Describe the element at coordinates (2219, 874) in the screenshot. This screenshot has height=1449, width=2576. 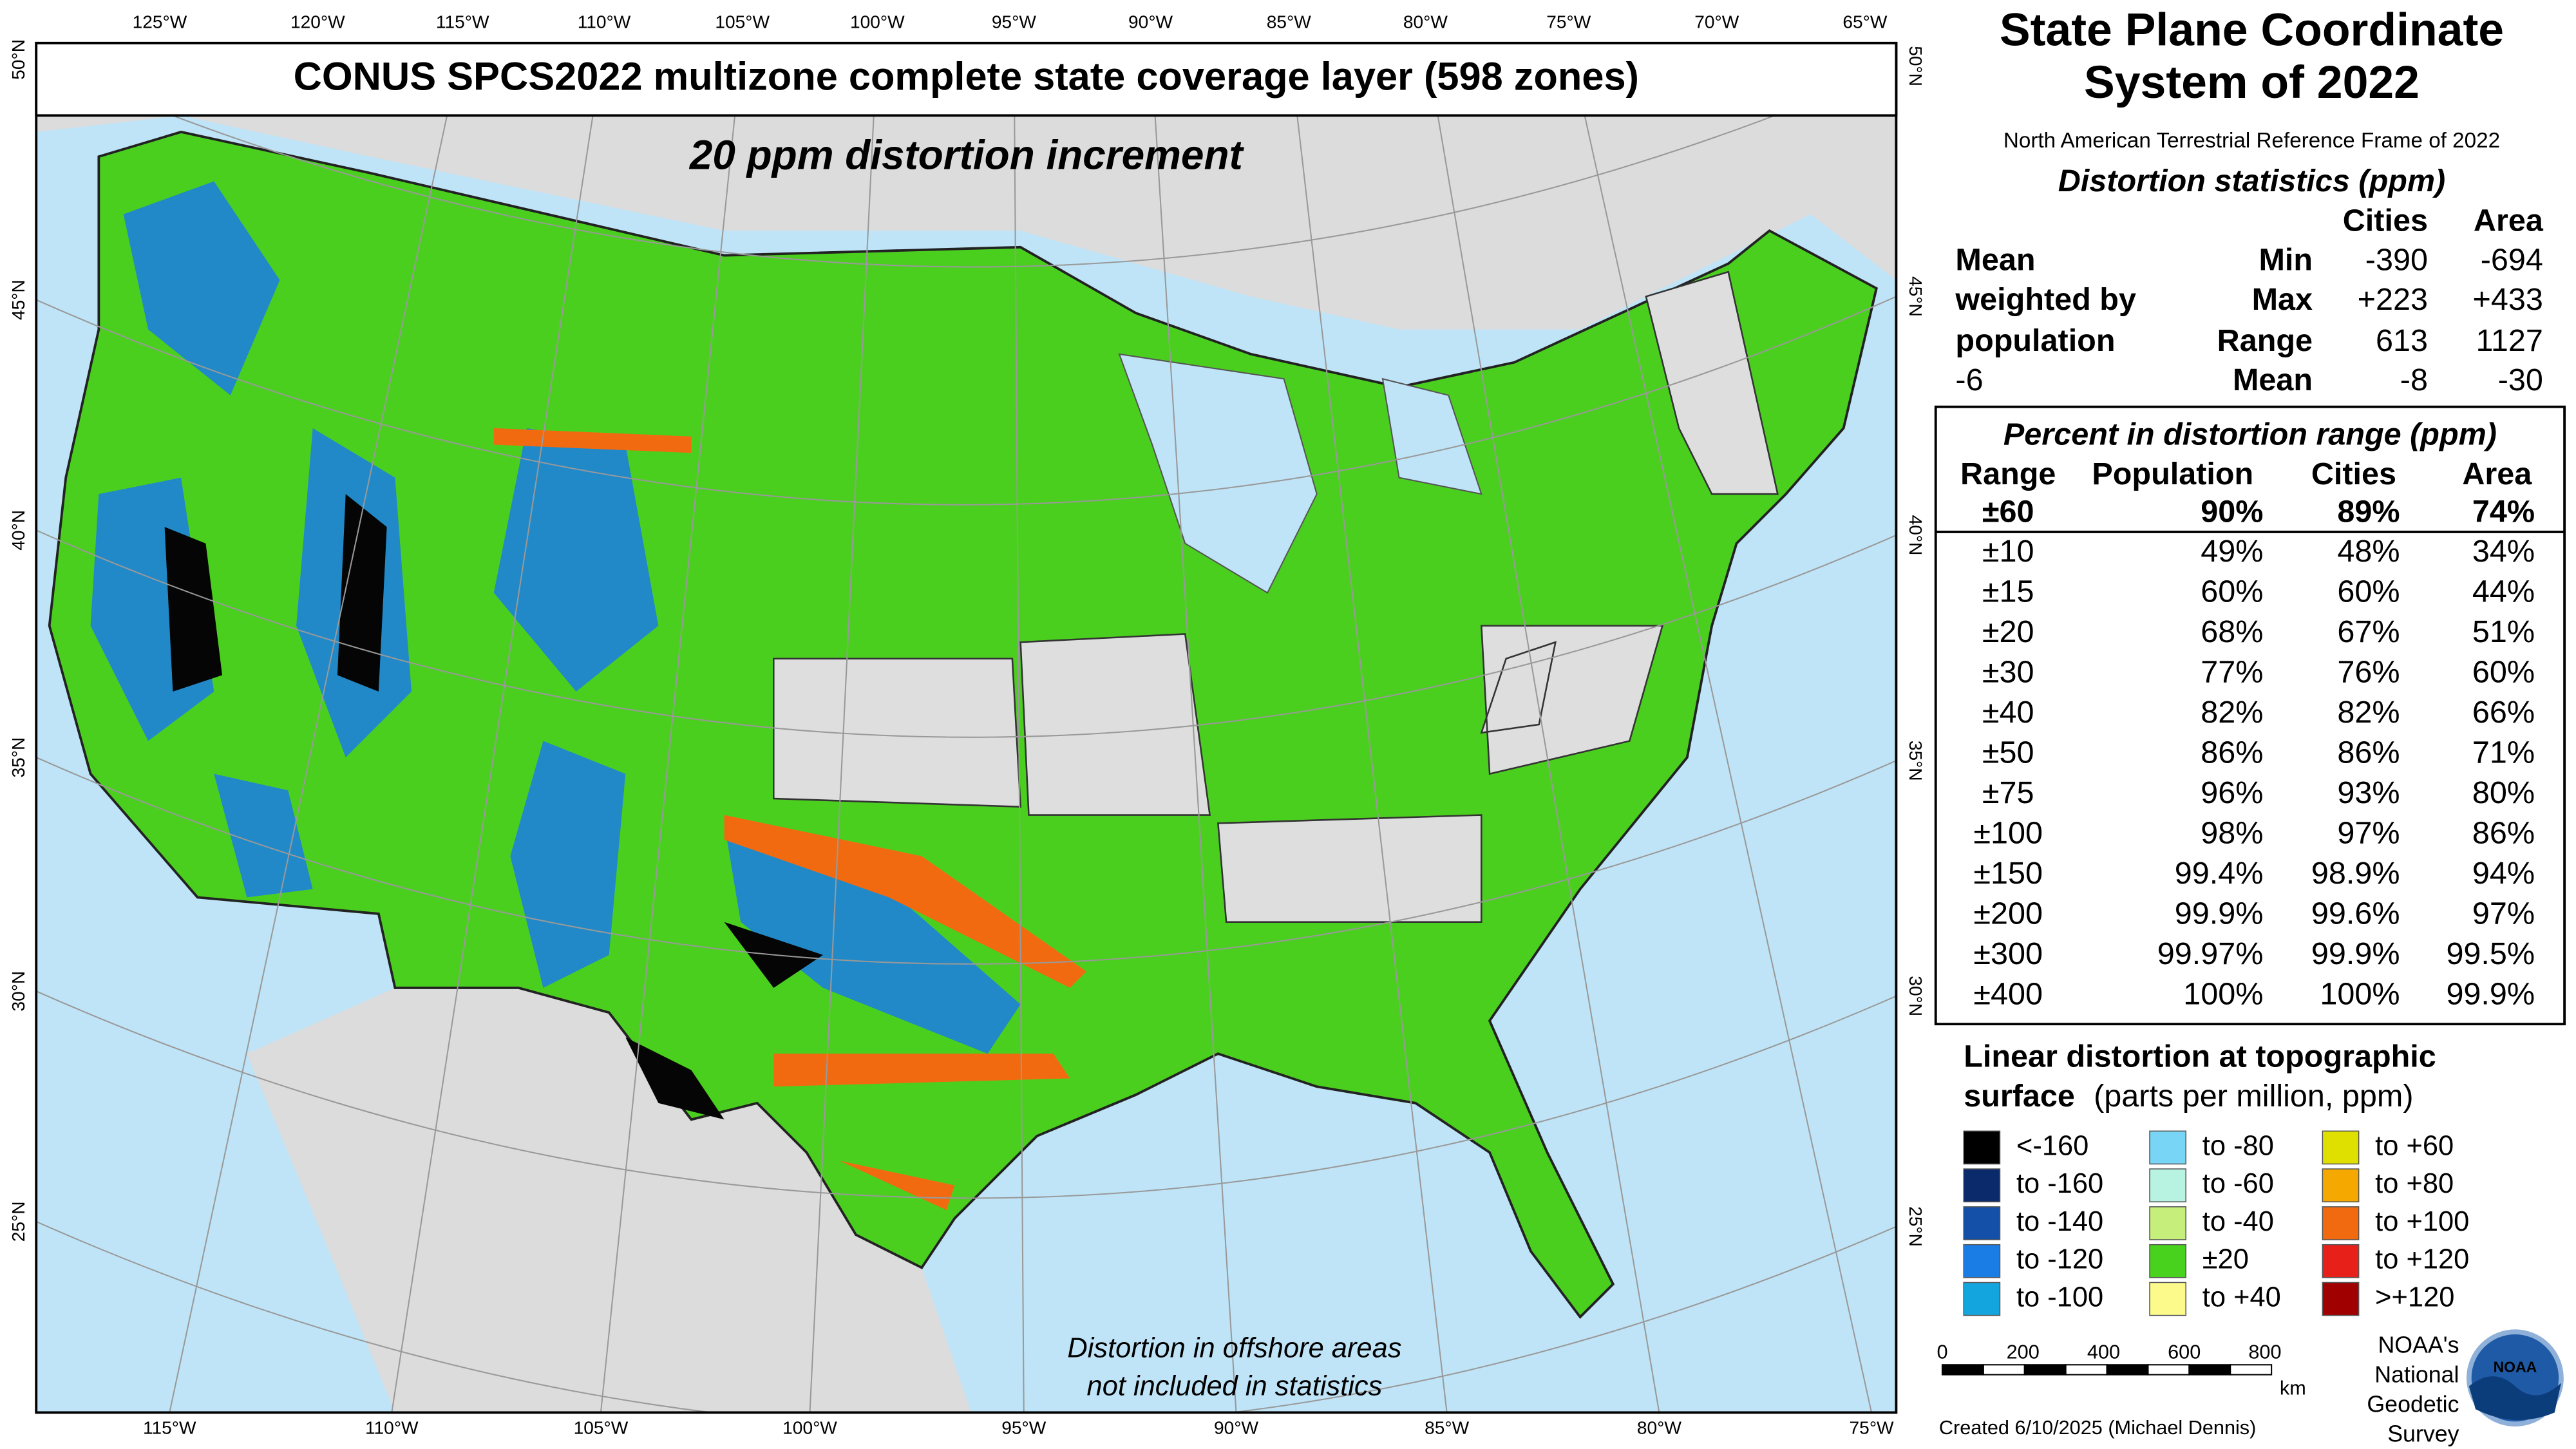
I see `range-value: 99.4%` at that location.